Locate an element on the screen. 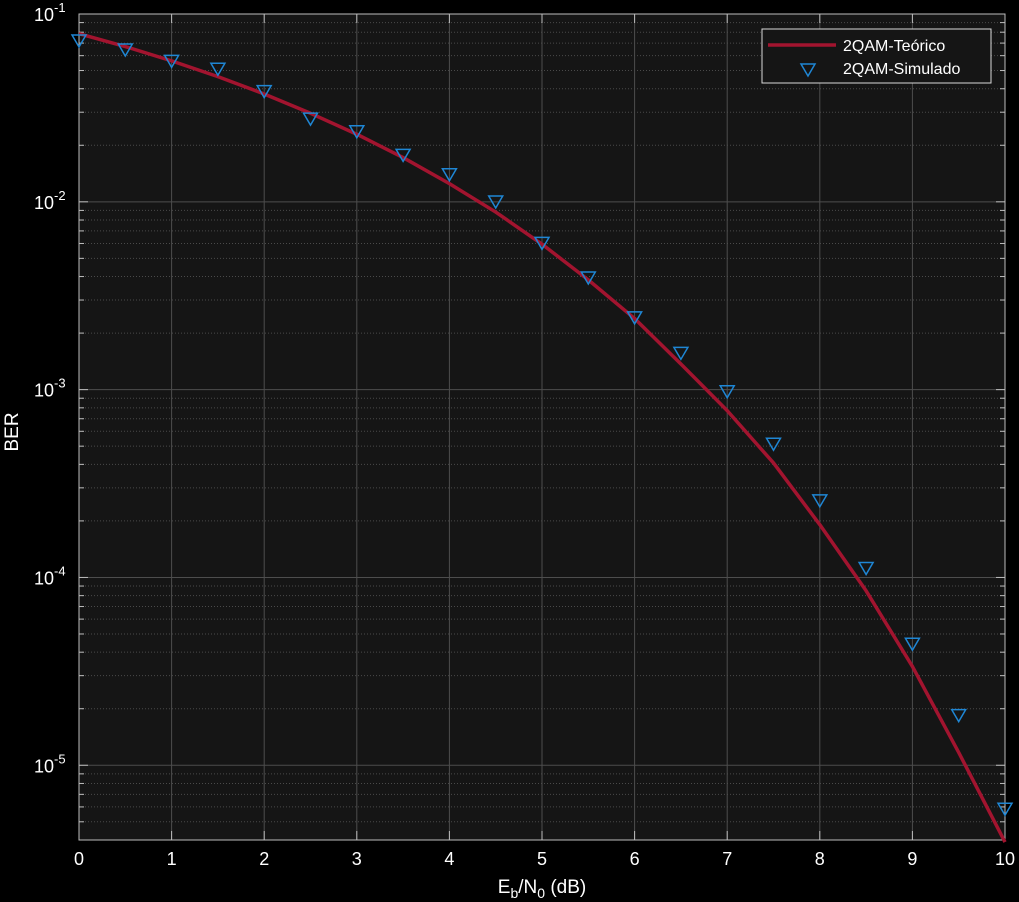  y-tick-labels: 10-110-210-310-410-5 is located at coordinates (50, 388).